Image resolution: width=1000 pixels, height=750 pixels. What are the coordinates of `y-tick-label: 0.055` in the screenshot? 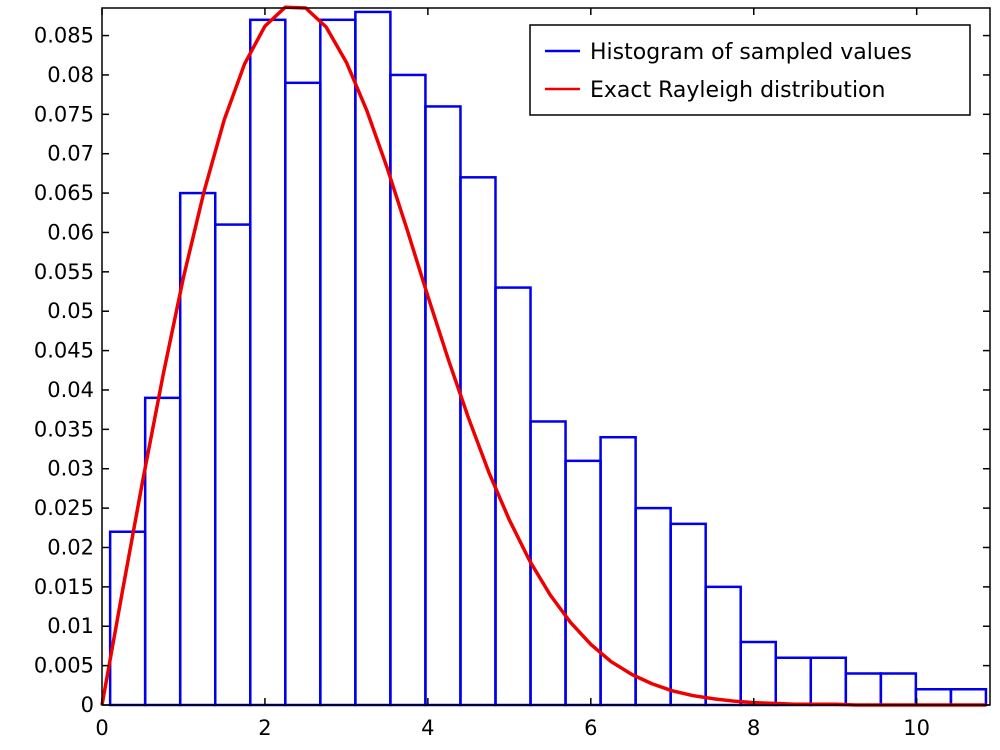 It's located at (64, 272).